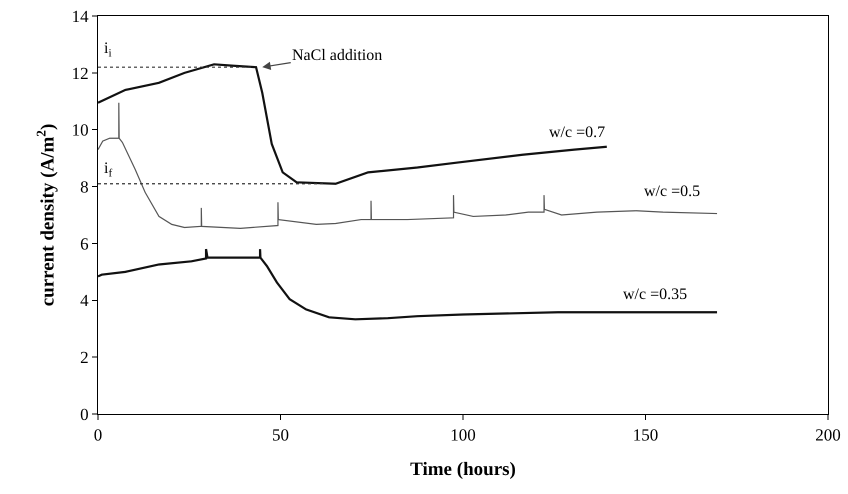 This screenshot has width=848, height=494. I want to click on y-tick-label: 4, so click(85, 300).